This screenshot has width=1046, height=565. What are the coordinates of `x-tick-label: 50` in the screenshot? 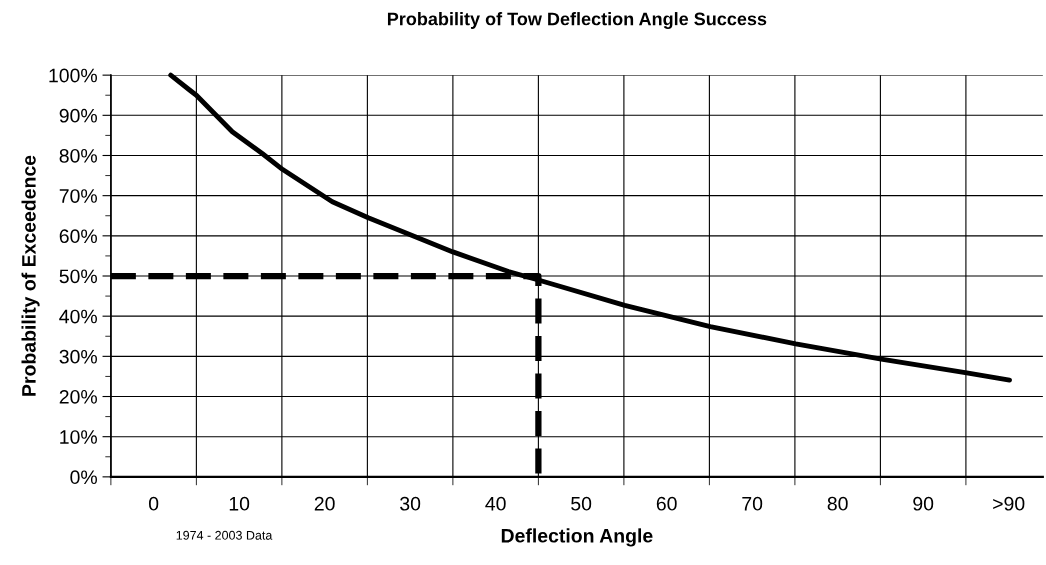 It's located at (581, 503).